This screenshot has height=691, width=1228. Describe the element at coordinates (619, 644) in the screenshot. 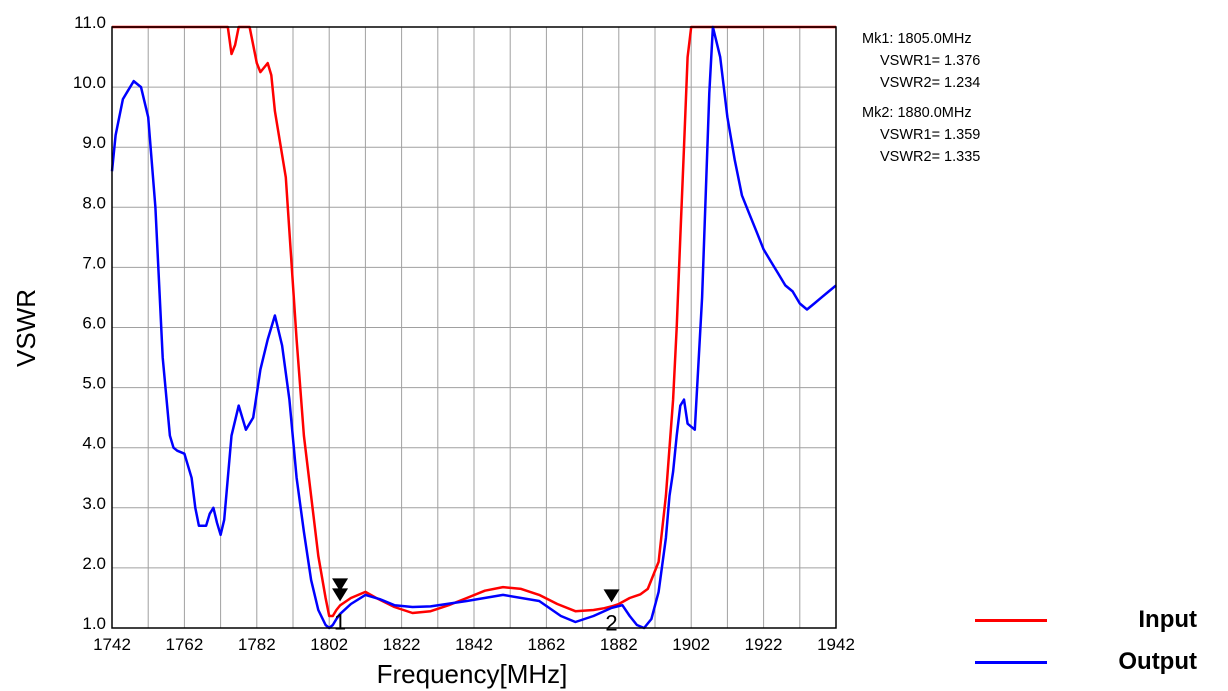

I see `x-tick-label: 1882` at that location.